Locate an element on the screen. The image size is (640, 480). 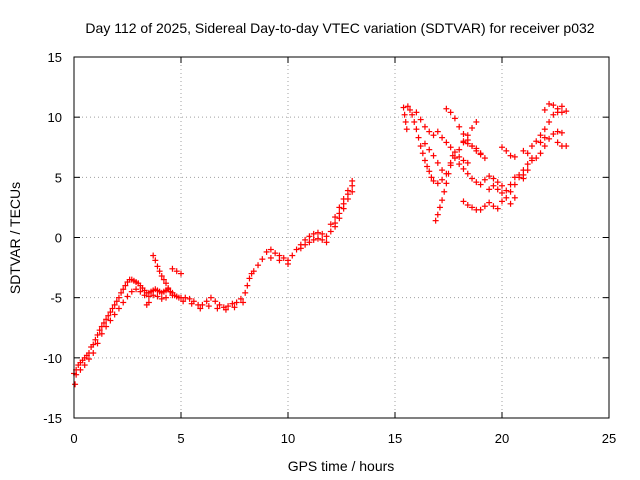
y-tick-label: -10 is located at coordinates (52, 358).